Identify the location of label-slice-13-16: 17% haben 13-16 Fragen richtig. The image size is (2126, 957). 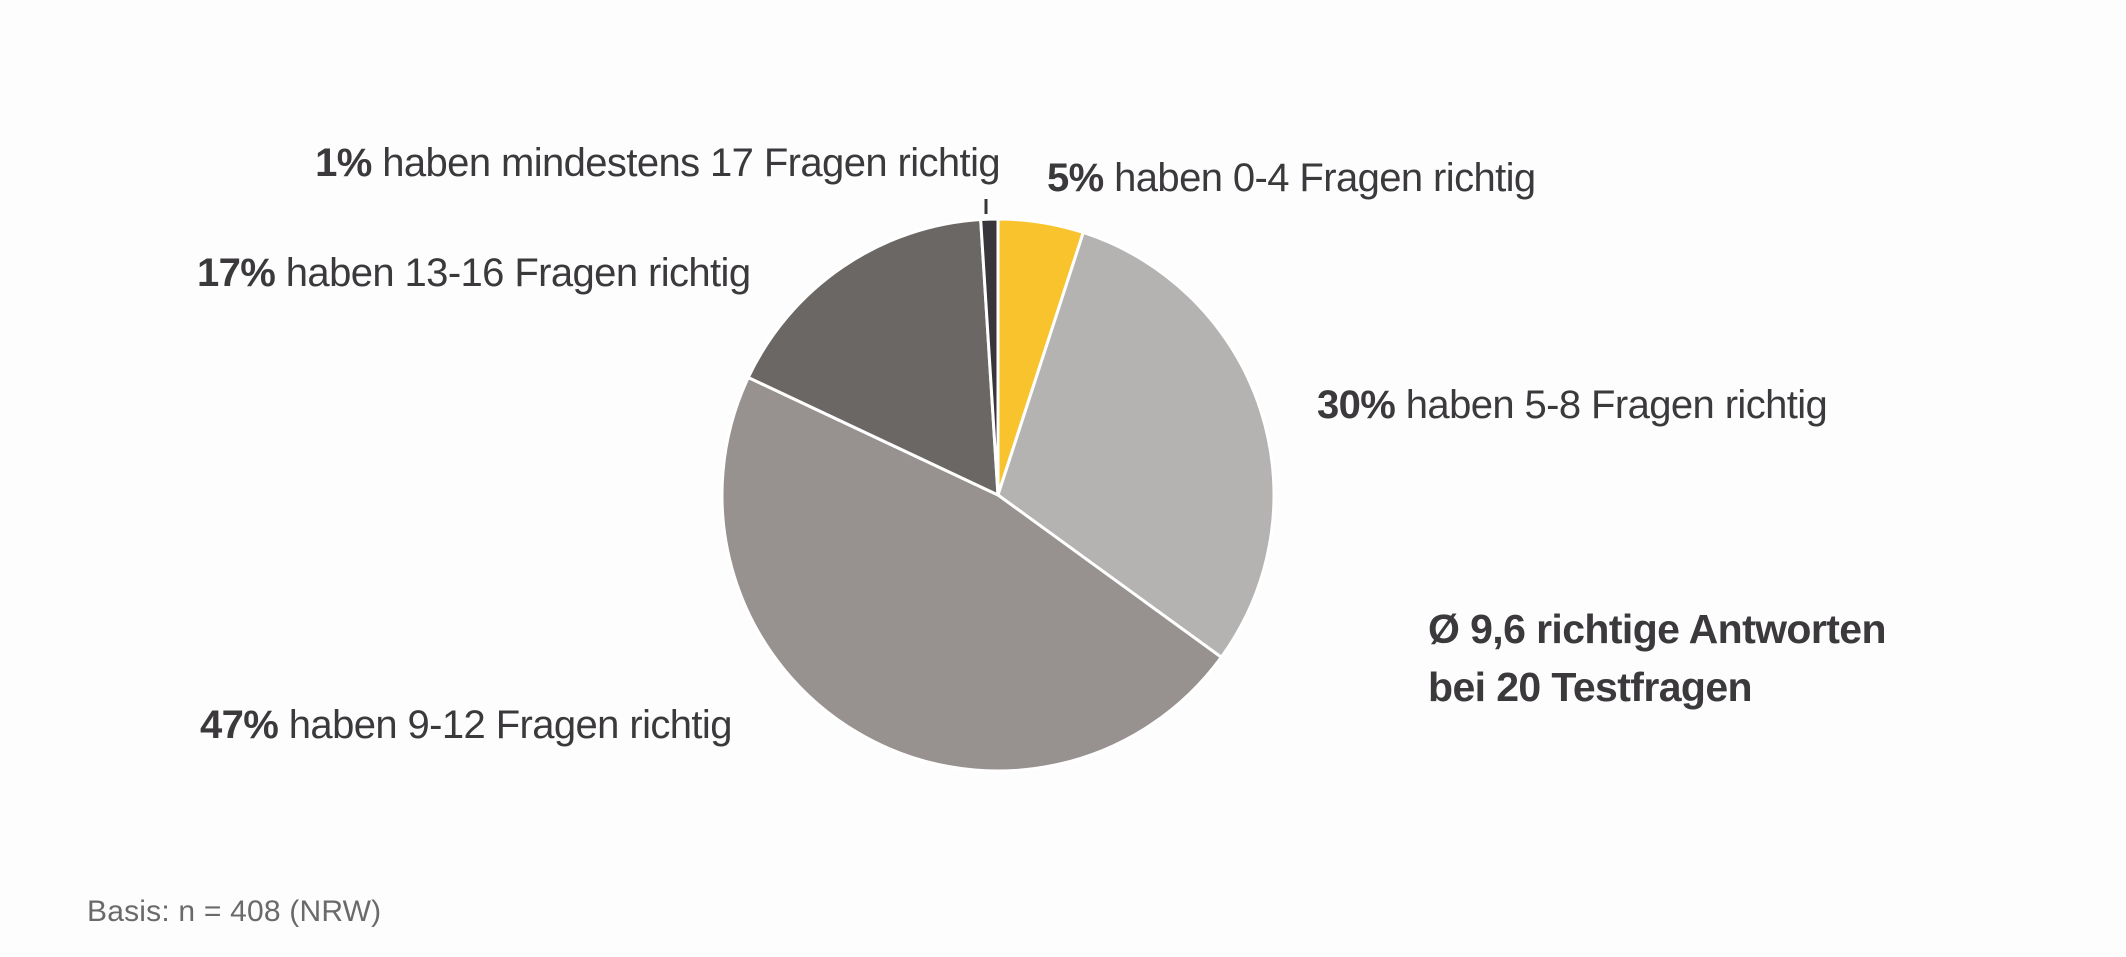
(474, 273).